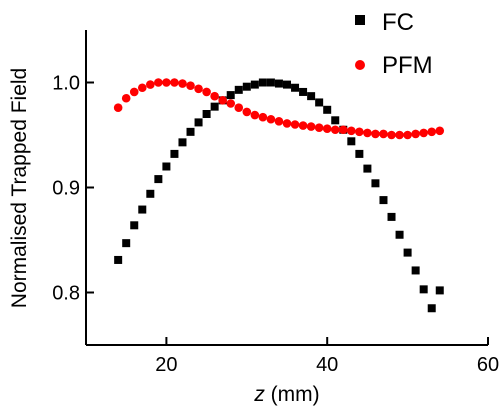 The image size is (503, 414). Describe the element at coordinates (66, 294) in the screenshot. I see `y-tick-label: 0.8` at that location.